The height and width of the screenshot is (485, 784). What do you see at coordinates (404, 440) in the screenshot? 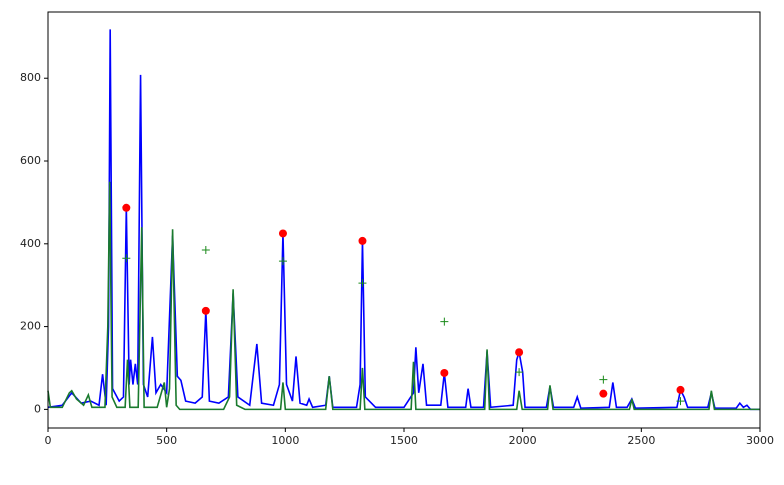
I see `x-tick-label: 1500` at bounding box center [404, 440].